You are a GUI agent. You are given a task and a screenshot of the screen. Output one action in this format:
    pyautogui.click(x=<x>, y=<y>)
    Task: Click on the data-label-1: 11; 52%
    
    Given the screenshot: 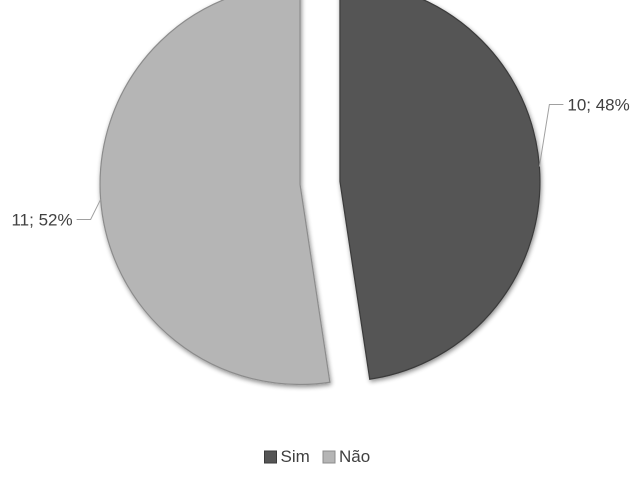 What is the action you would take?
    pyautogui.click(x=41, y=219)
    